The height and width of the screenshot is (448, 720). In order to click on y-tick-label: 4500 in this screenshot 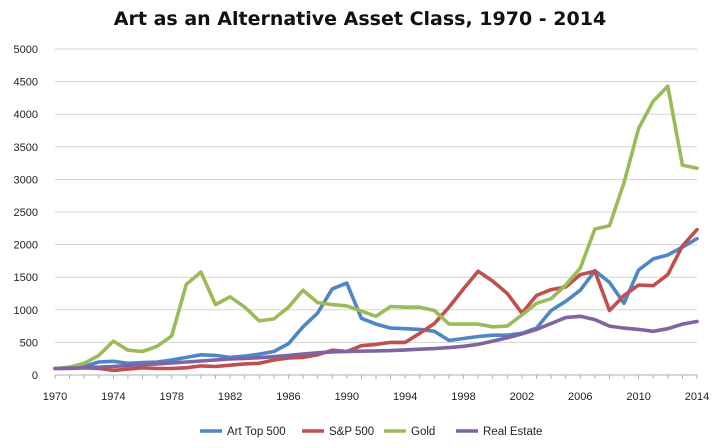, I will do `click(26, 83)`.